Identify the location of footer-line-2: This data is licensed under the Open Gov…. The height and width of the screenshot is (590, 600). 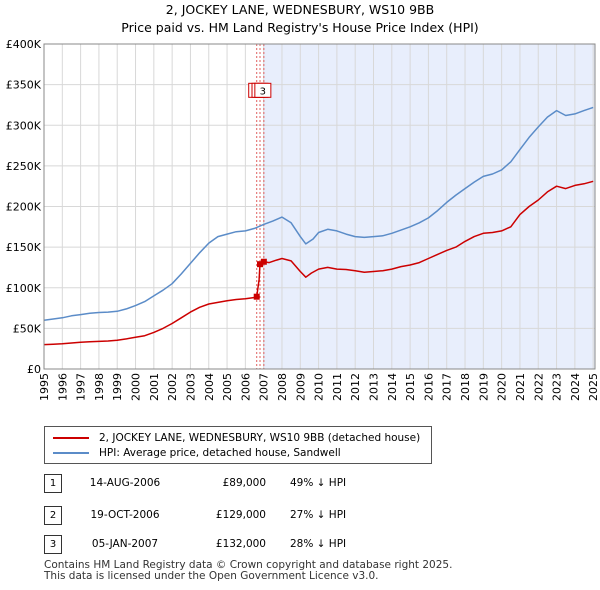
(211, 576).